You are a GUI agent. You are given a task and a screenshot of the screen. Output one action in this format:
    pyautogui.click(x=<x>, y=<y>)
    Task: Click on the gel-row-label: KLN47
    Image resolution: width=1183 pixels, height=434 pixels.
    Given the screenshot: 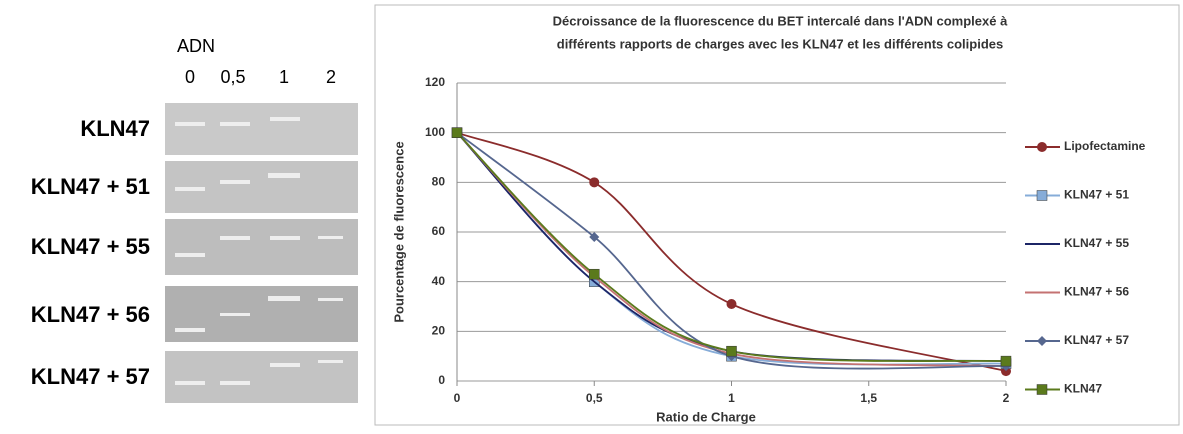 What is the action you would take?
    pyautogui.click(x=115, y=128)
    